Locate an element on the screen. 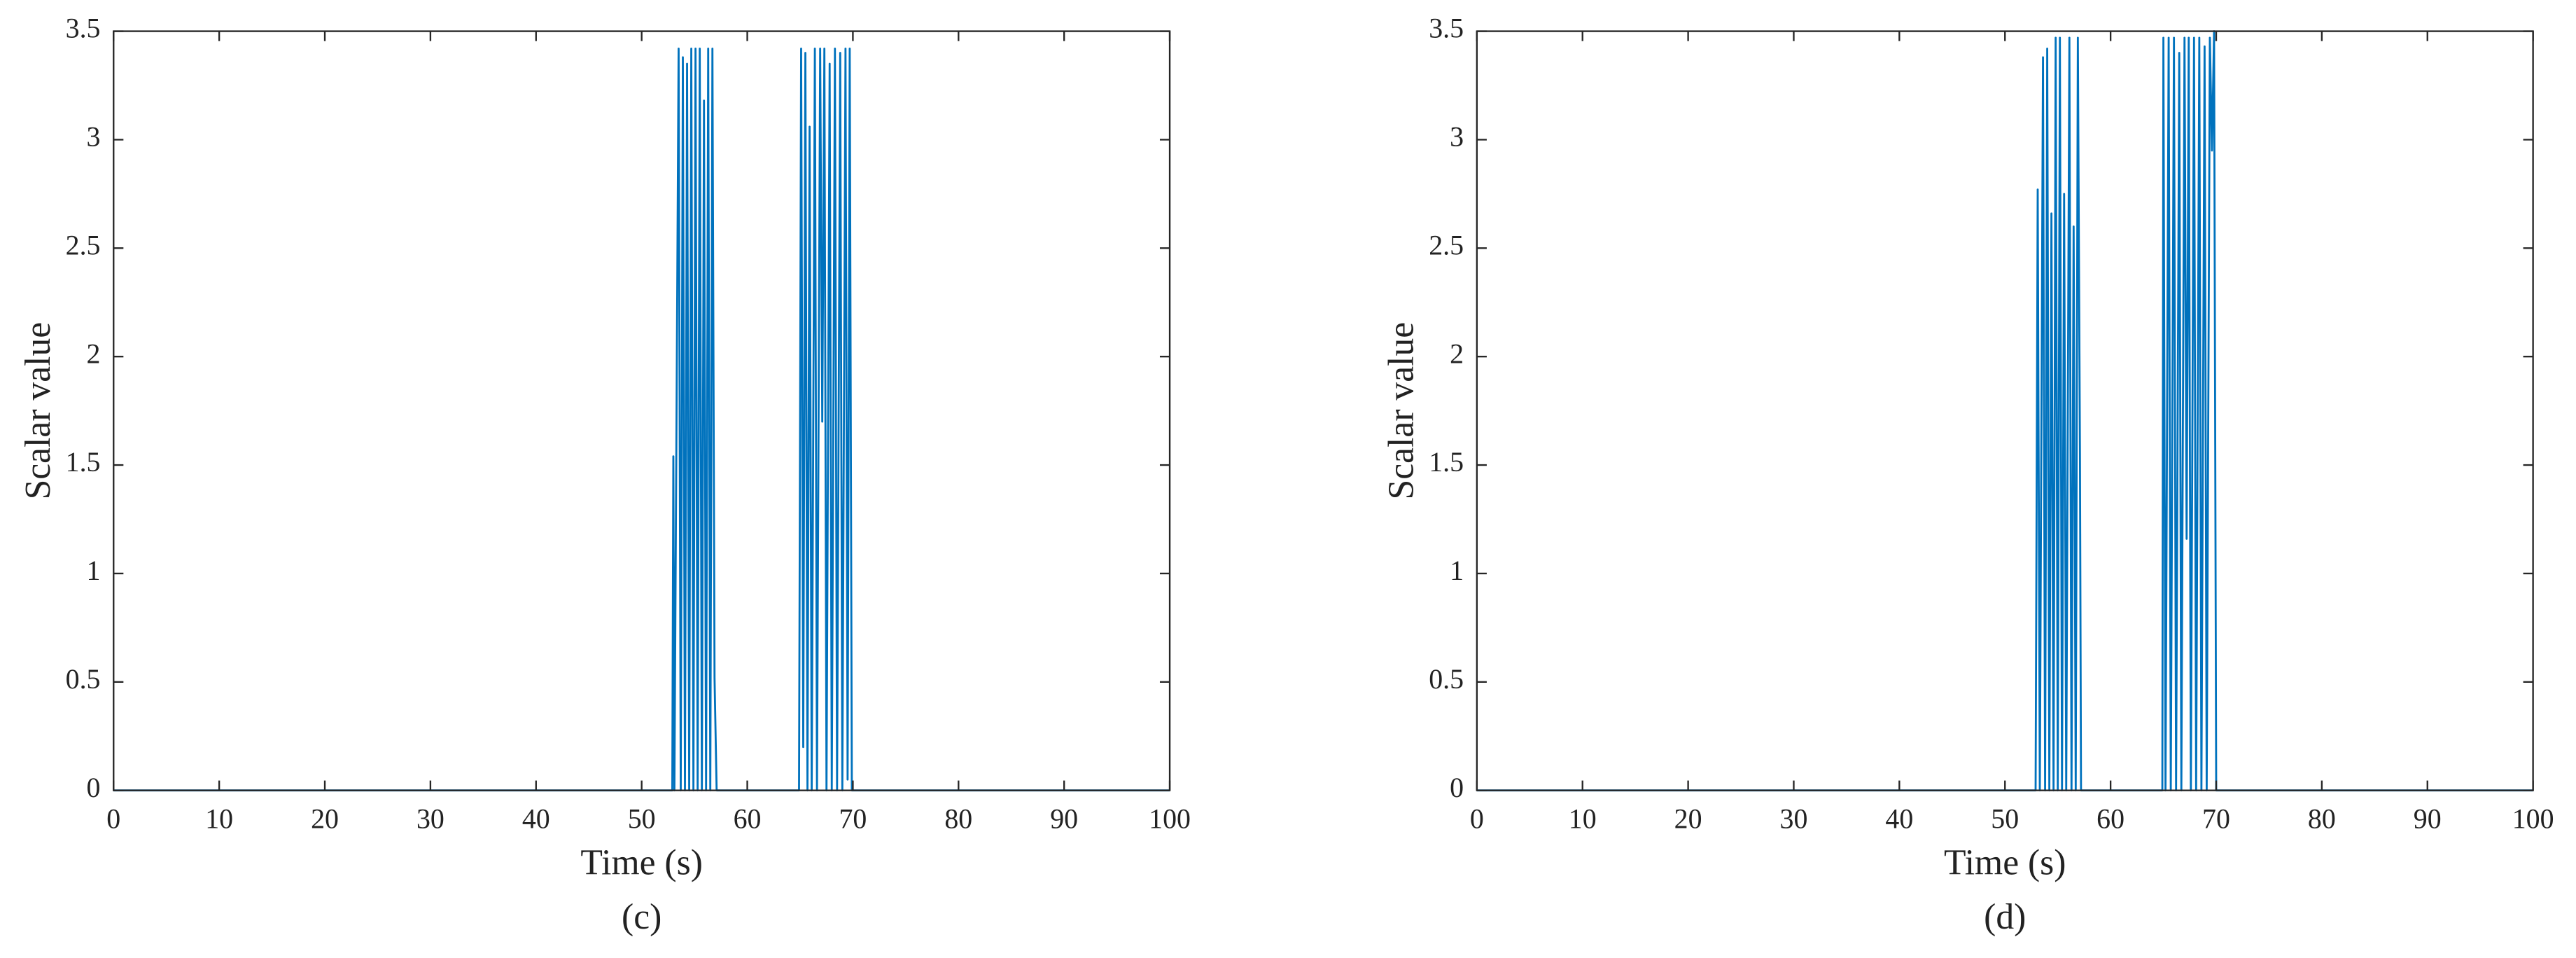  caption: (c) is located at coordinates (642, 917).